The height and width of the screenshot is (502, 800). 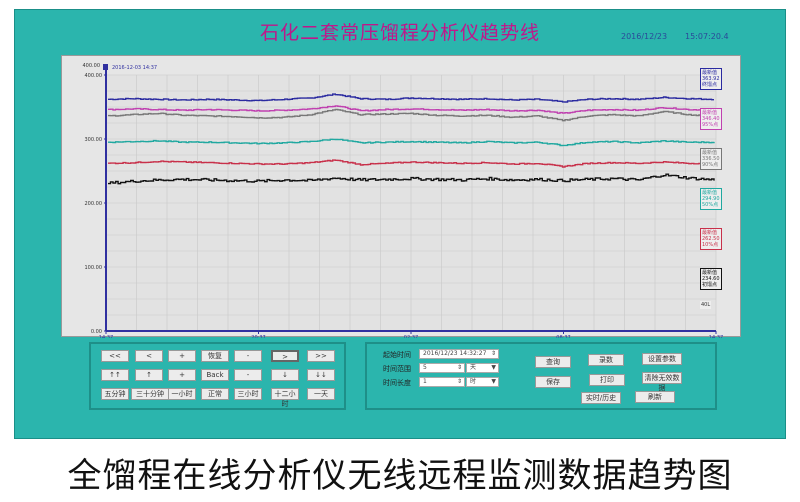 I want to click on query-button: 查询, so click(x=553, y=362).